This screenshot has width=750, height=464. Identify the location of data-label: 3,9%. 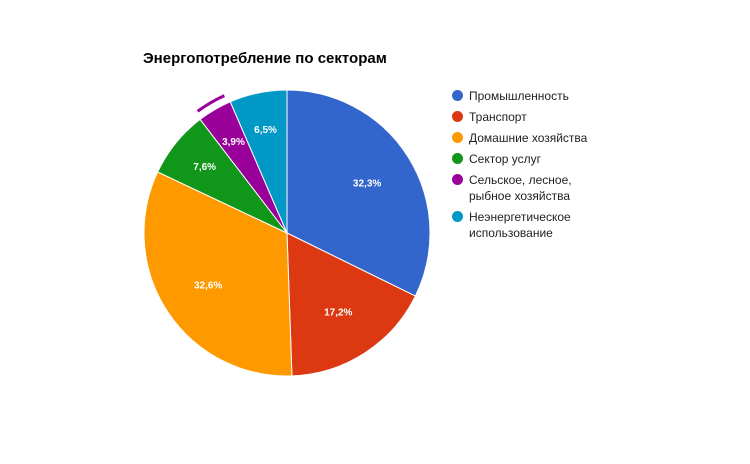
(233, 142).